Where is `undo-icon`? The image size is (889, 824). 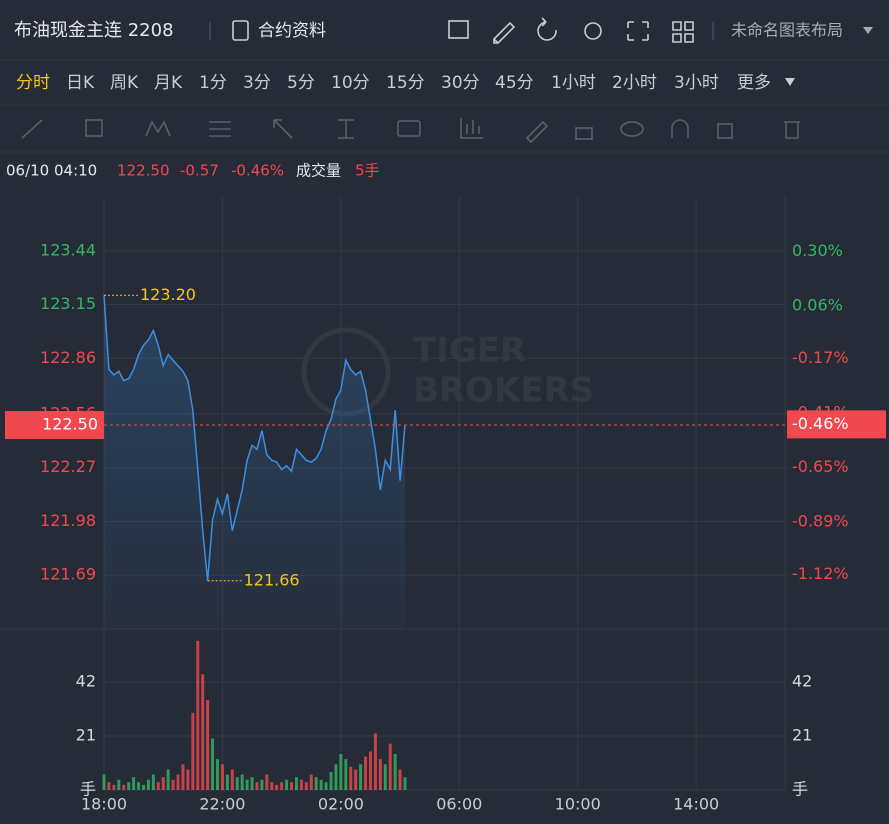 undo-icon is located at coordinates (547, 29).